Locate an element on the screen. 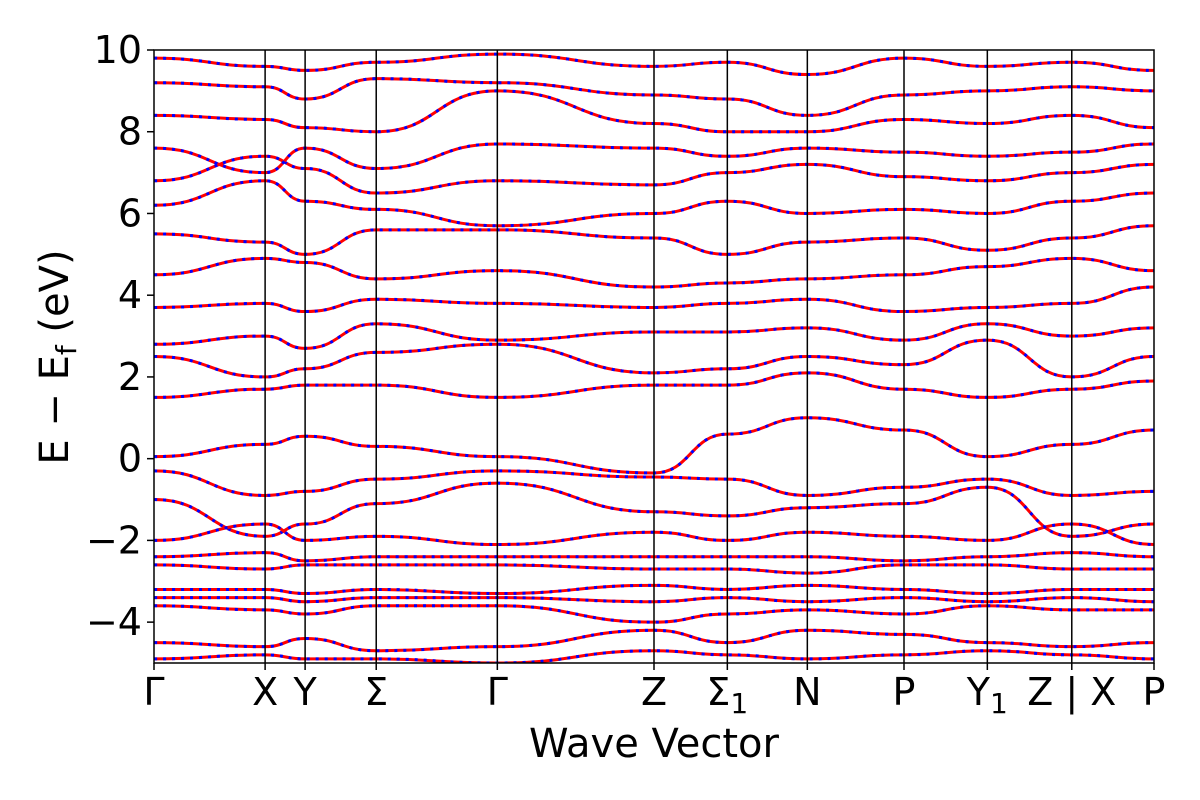 The image size is (1200, 800). x-tick-label: X is located at coordinates (265, 692).